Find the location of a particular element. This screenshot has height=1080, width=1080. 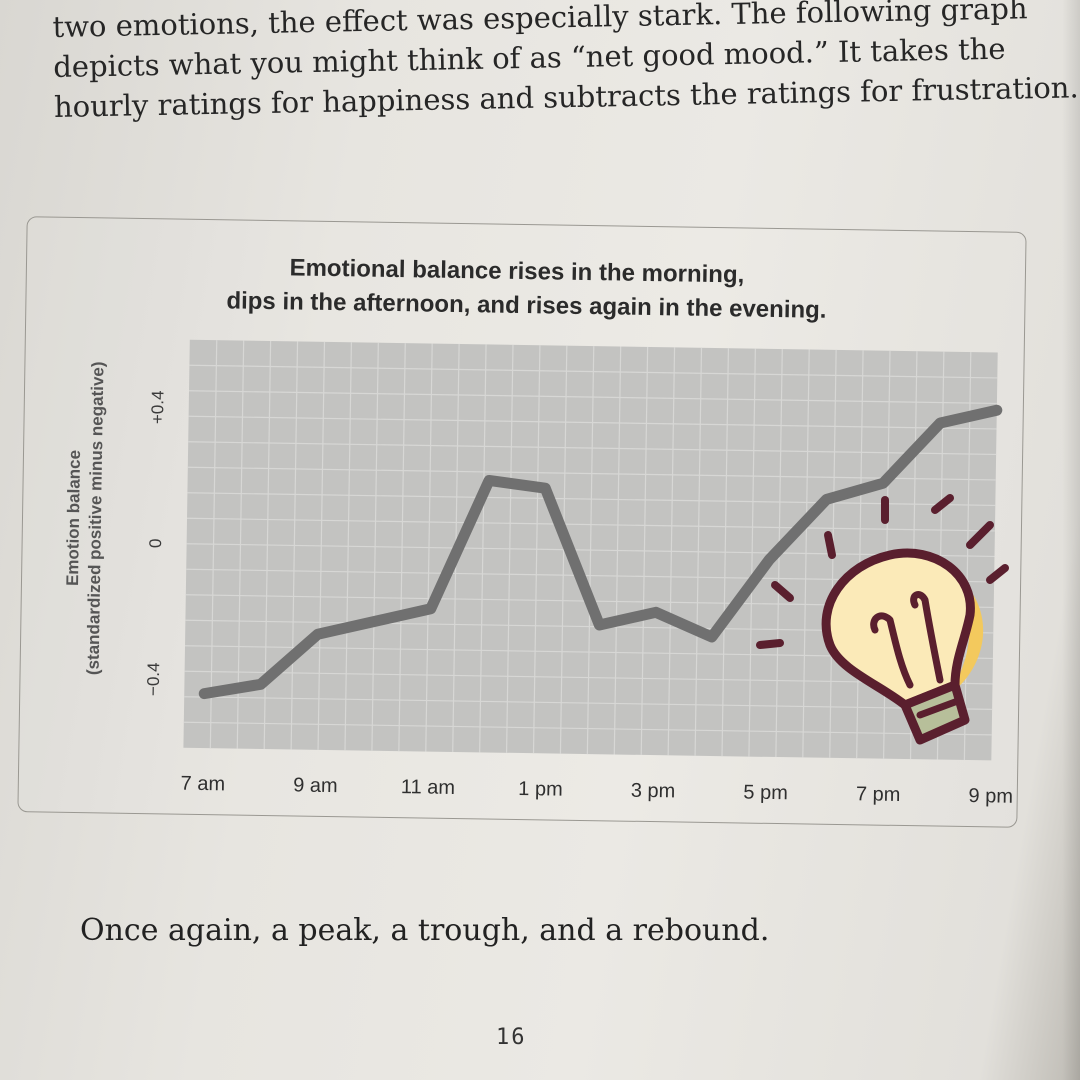

page-edge-shadow is located at coordinates (1071, 540).